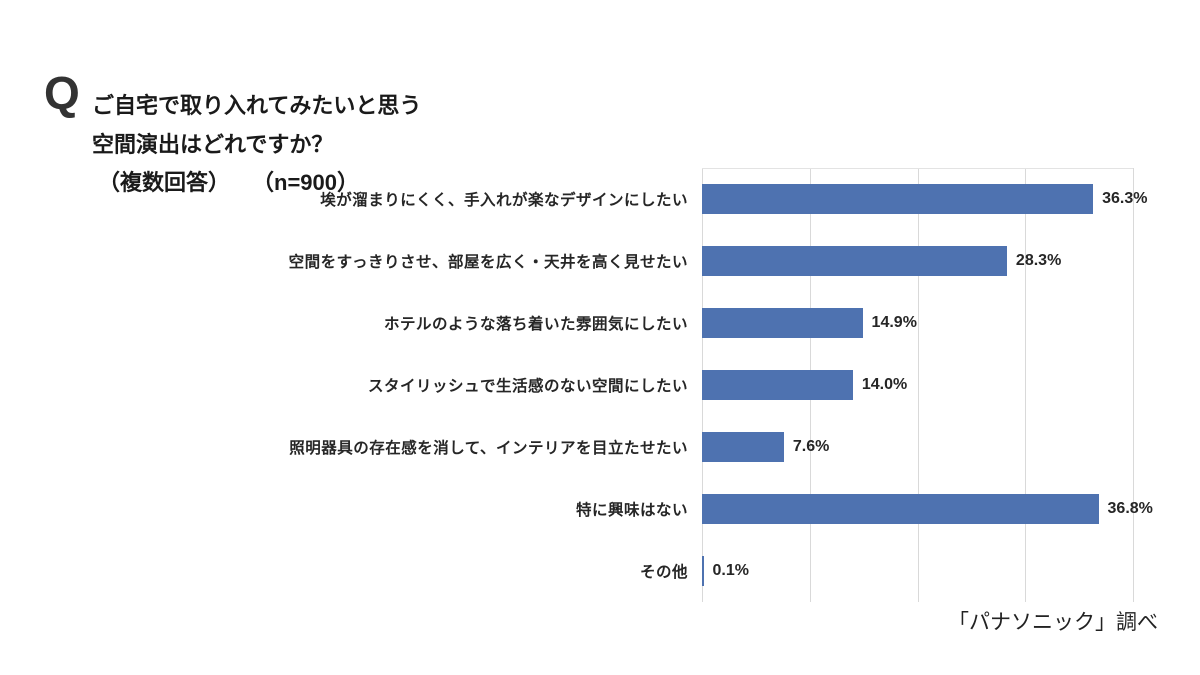 This screenshot has width=1200, height=675. I want to click on value-label: 7.6%, so click(811, 446).